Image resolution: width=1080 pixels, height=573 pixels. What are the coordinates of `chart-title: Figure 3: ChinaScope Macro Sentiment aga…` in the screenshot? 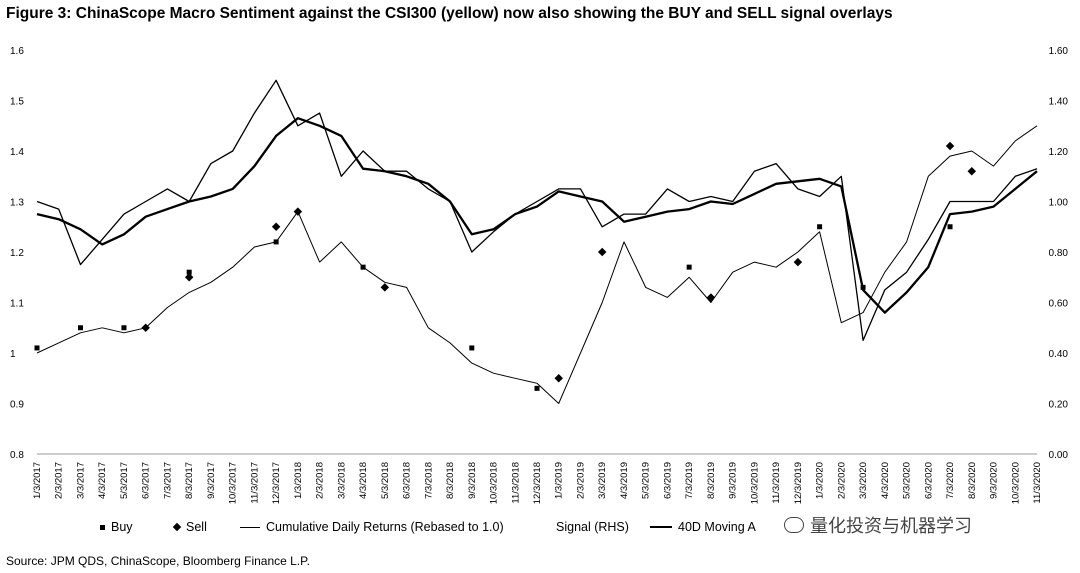 It's located at (449, 13).